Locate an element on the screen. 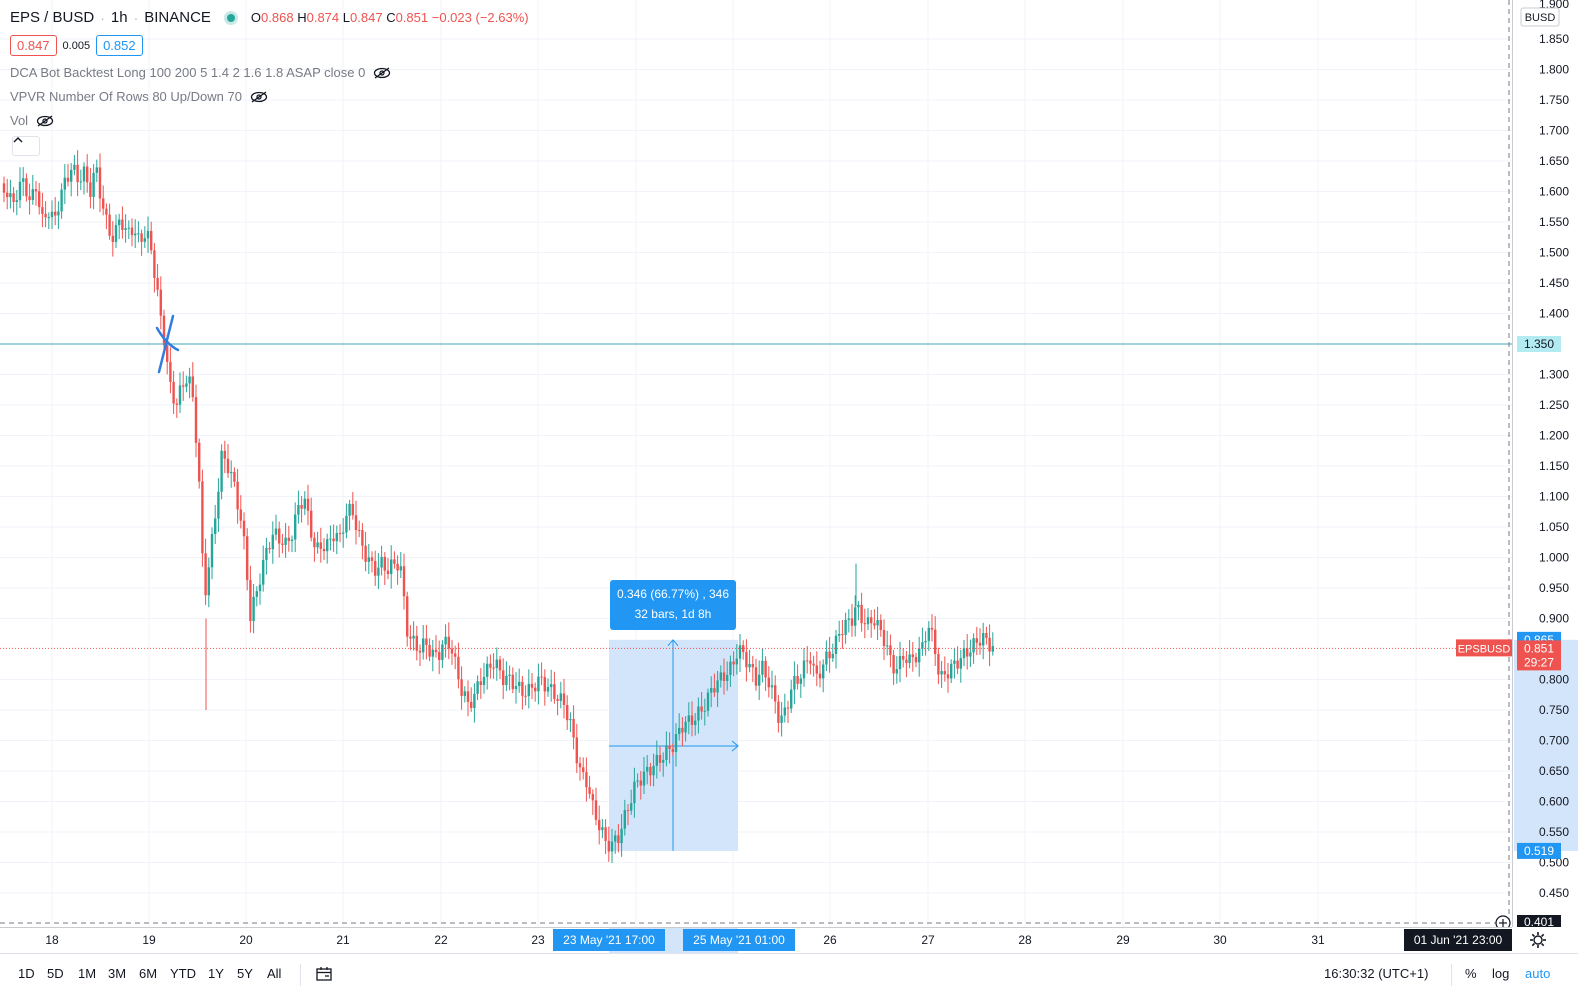 The width and height of the screenshot is (1578, 996). range-ytd: YTD is located at coordinates (183, 973).